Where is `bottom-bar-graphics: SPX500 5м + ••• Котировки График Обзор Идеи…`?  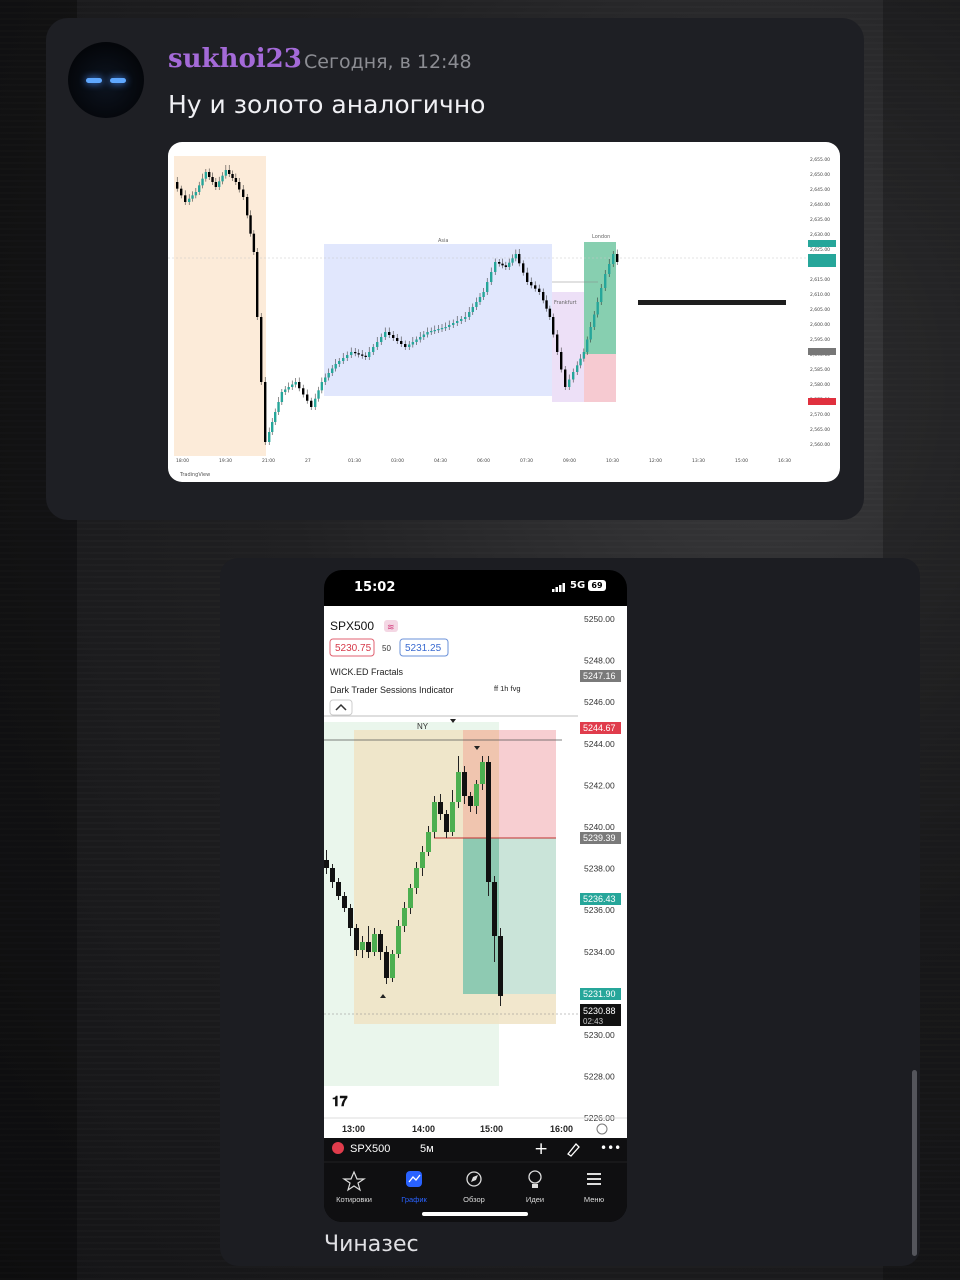
bottom-bar-graphics: SPX500 5м + ••• Котировки График Обзор Идеи… is located at coordinates (475, 1177).